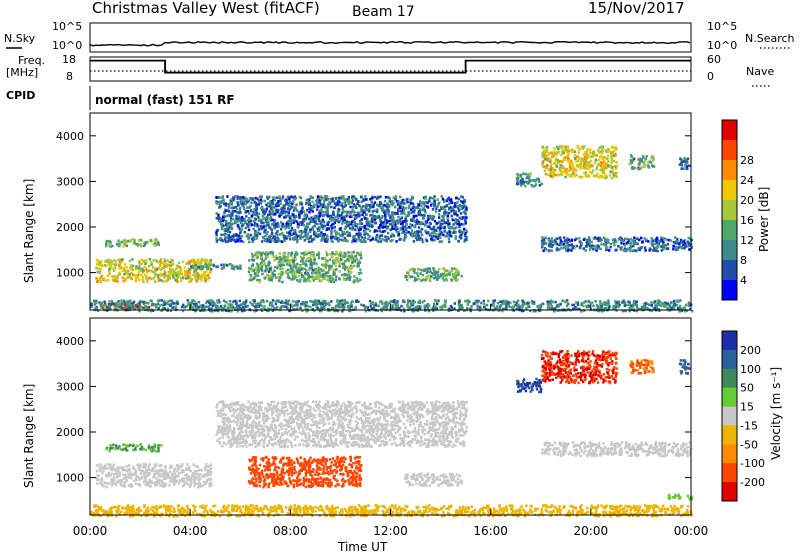  What do you see at coordinates (390, 43) in the screenshot?
I see `nsky-trace` at bounding box center [390, 43].